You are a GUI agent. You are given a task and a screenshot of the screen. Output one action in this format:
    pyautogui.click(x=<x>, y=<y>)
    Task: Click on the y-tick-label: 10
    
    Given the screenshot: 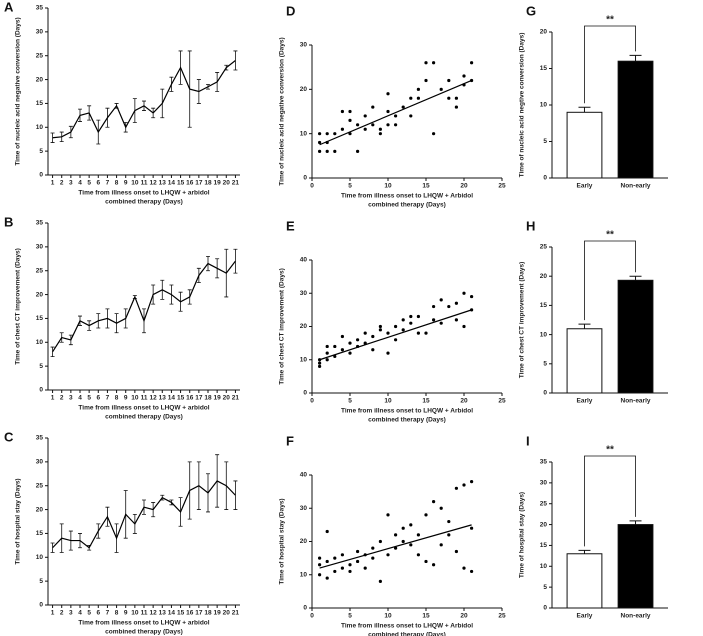 What is the action you would take?
    pyautogui.click(x=544, y=566)
    